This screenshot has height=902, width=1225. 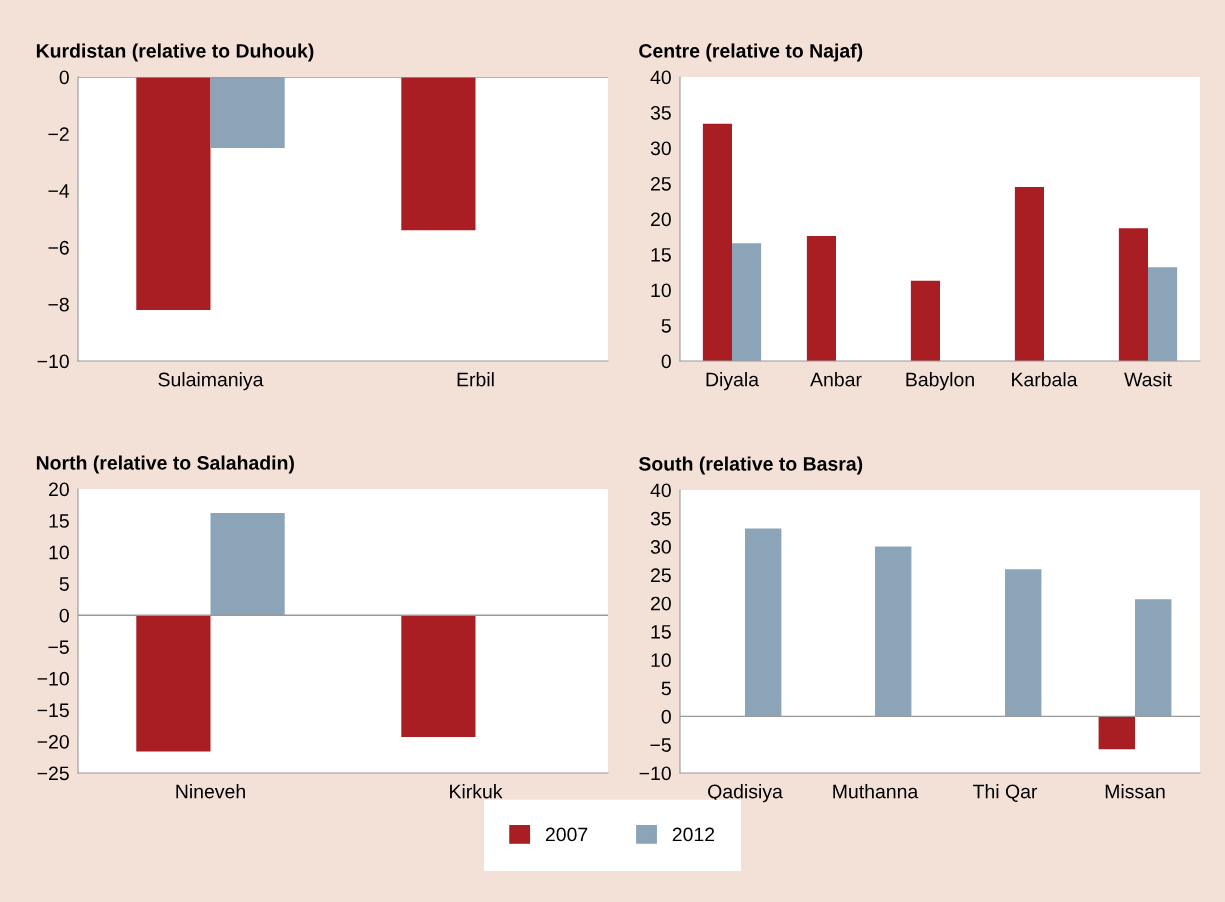 What do you see at coordinates (475, 379) in the screenshot?
I see `x-tick-label: Erbil` at bounding box center [475, 379].